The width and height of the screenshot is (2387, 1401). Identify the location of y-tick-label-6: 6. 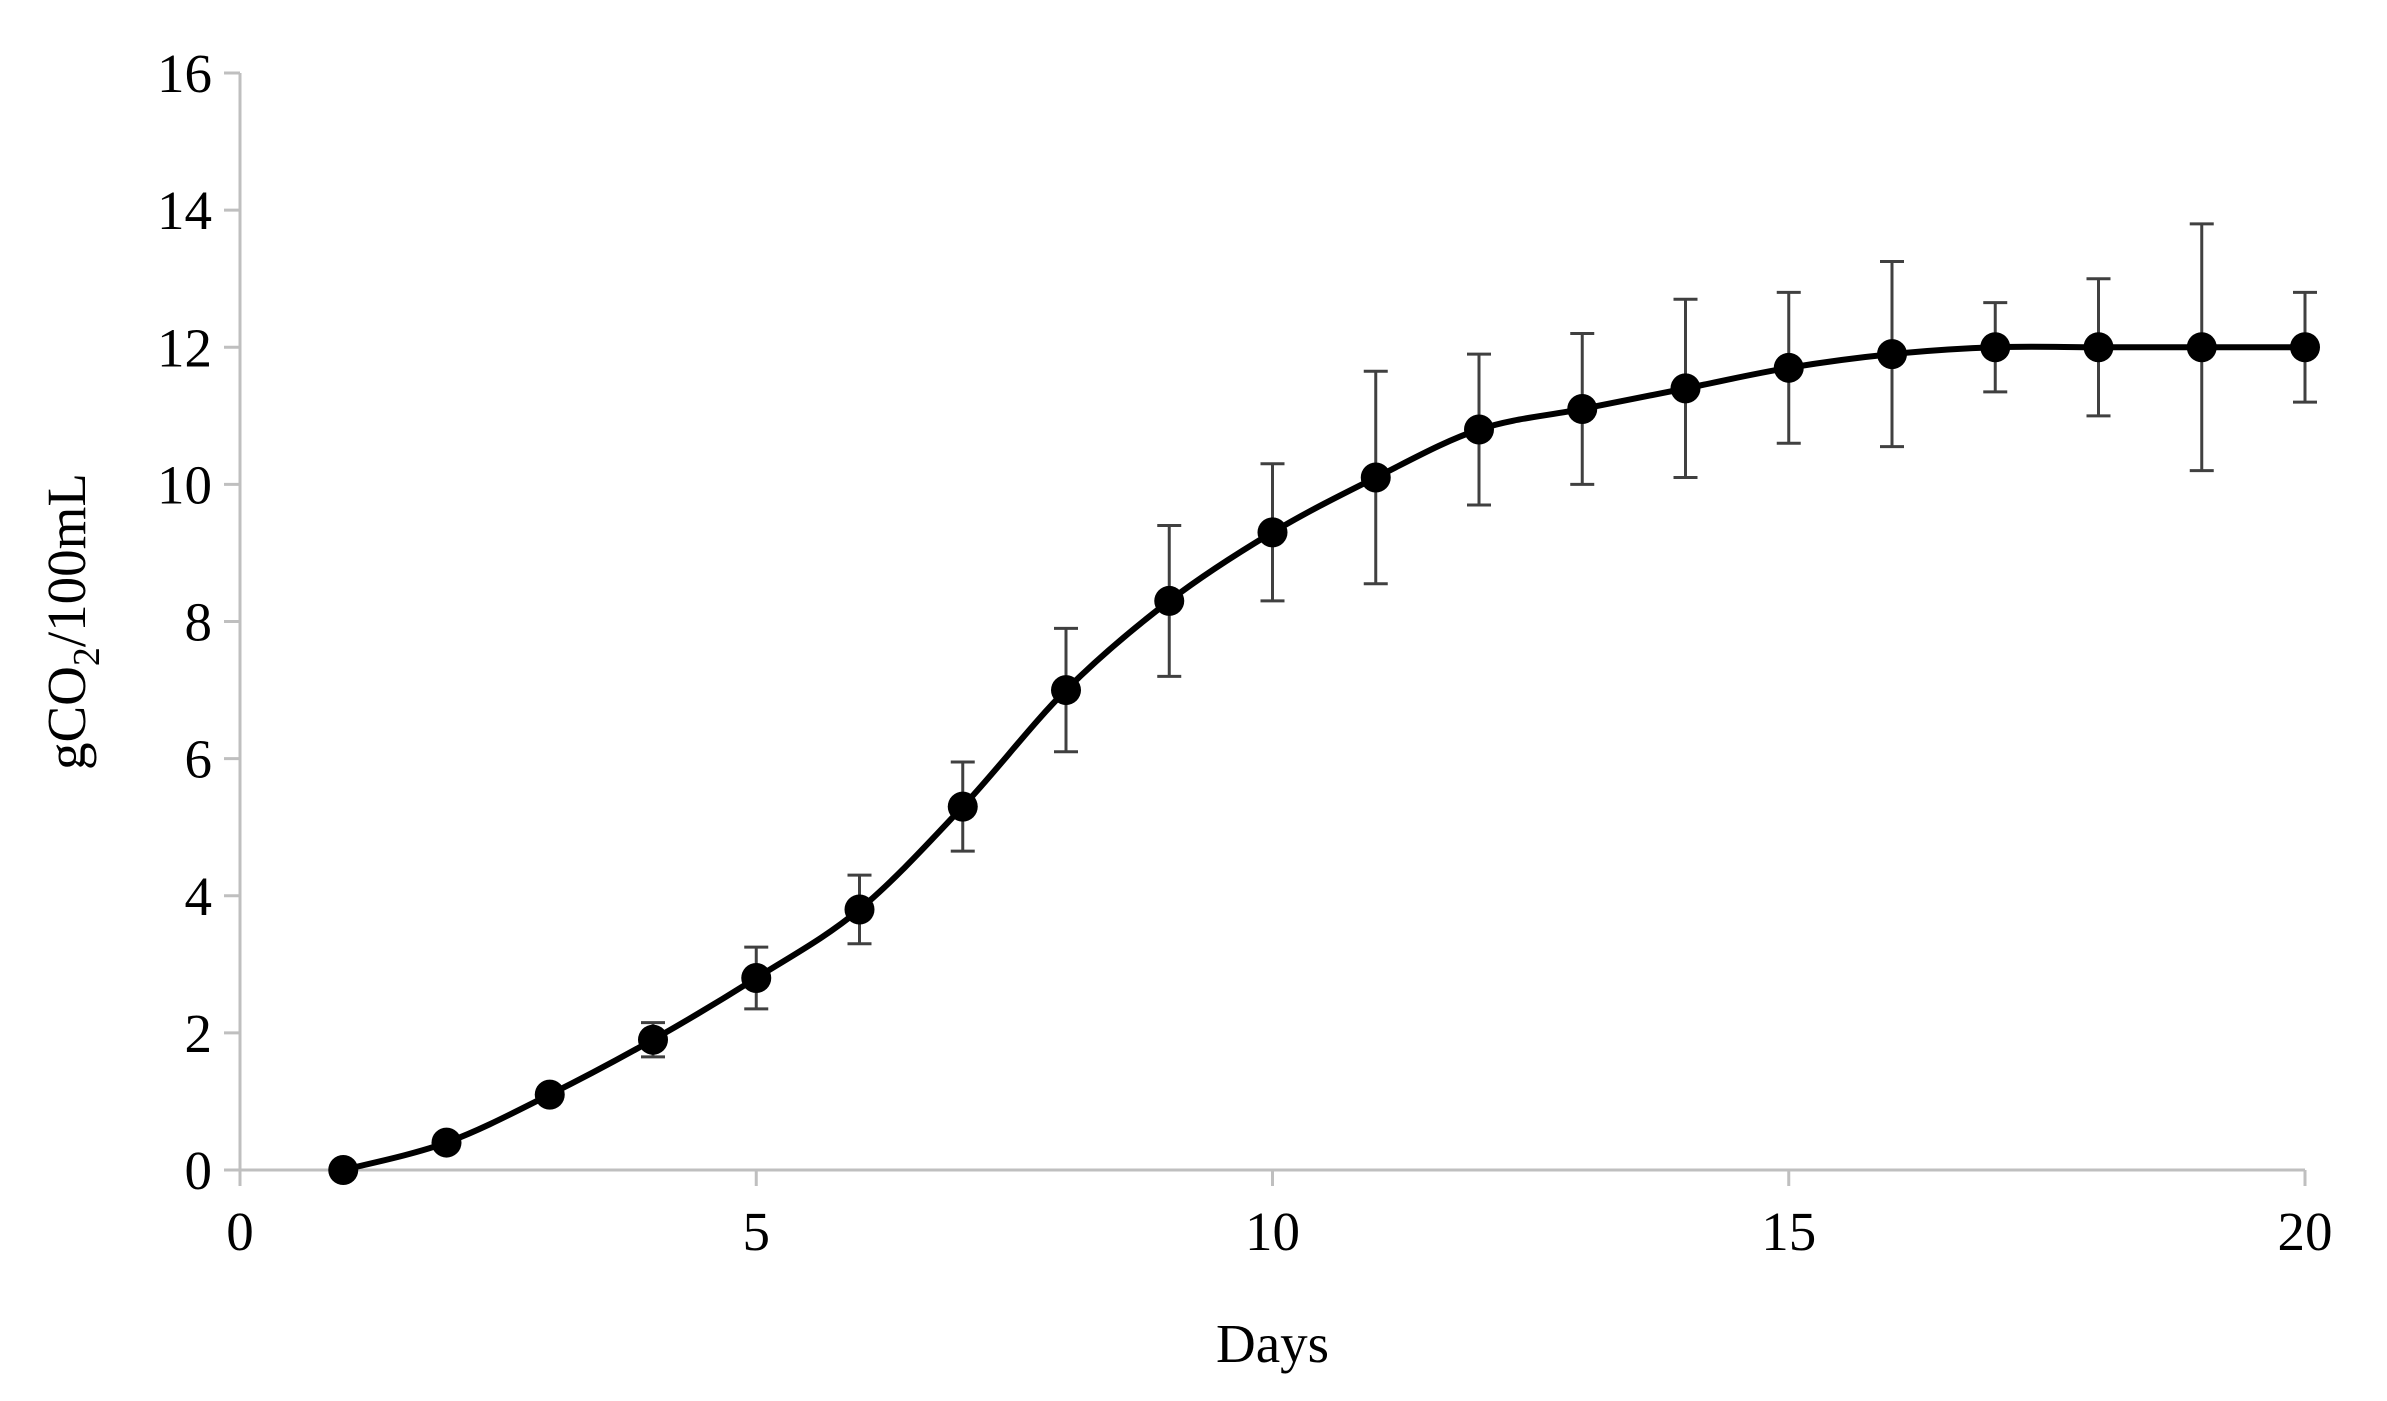
(199, 759).